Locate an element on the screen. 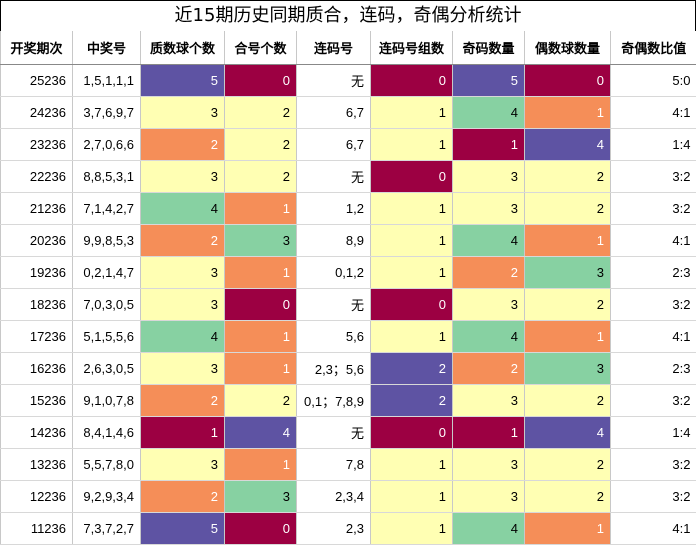 The height and width of the screenshot is (545, 696). header-issue: 开奖期次 is located at coordinates (37, 48).